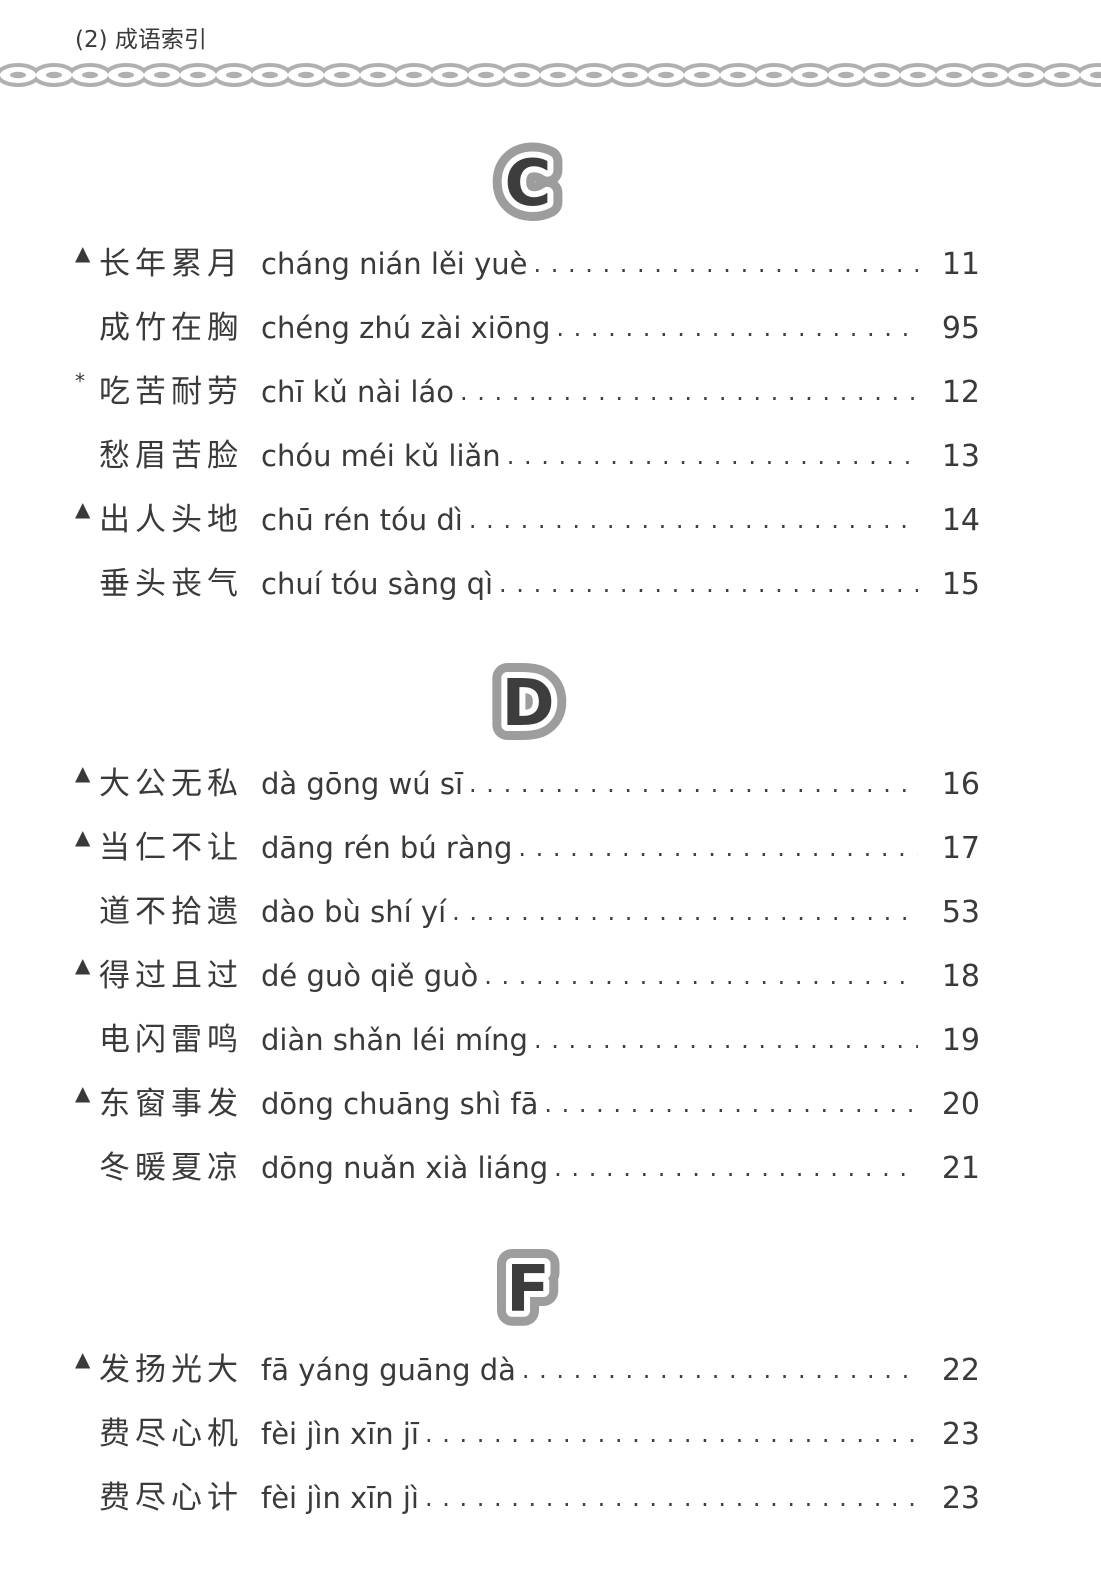  Describe the element at coordinates (171, 848) in the screenshot. I see `entry-idiom: 当仁不让` at that location.